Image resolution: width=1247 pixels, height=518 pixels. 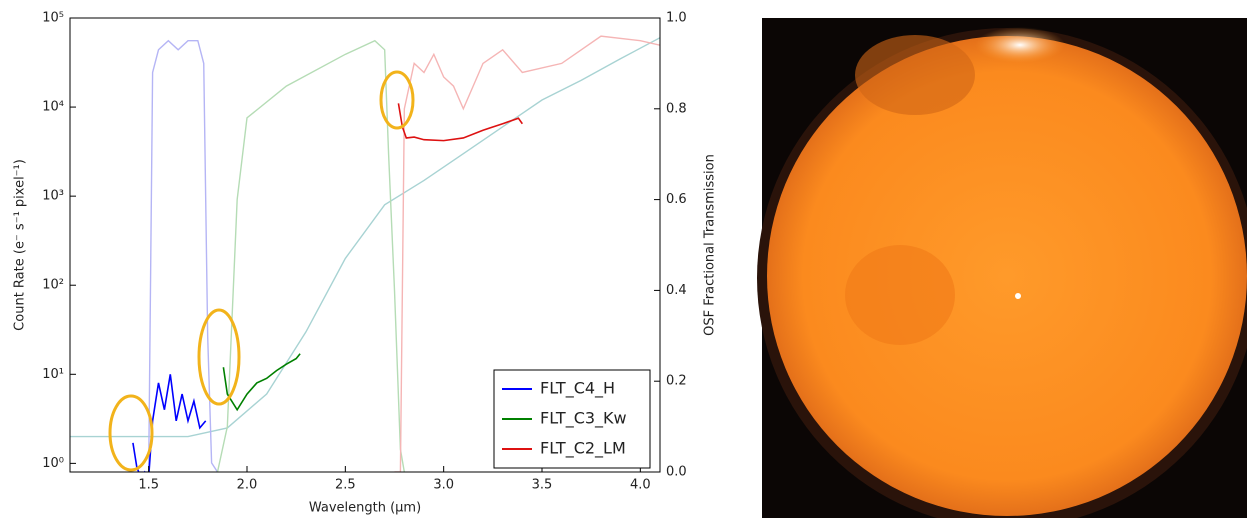 What do you see at coordinates (345, 485) in the screenshot?
I see `x-tick-label: 2.5` at bounding box center [345, 485].